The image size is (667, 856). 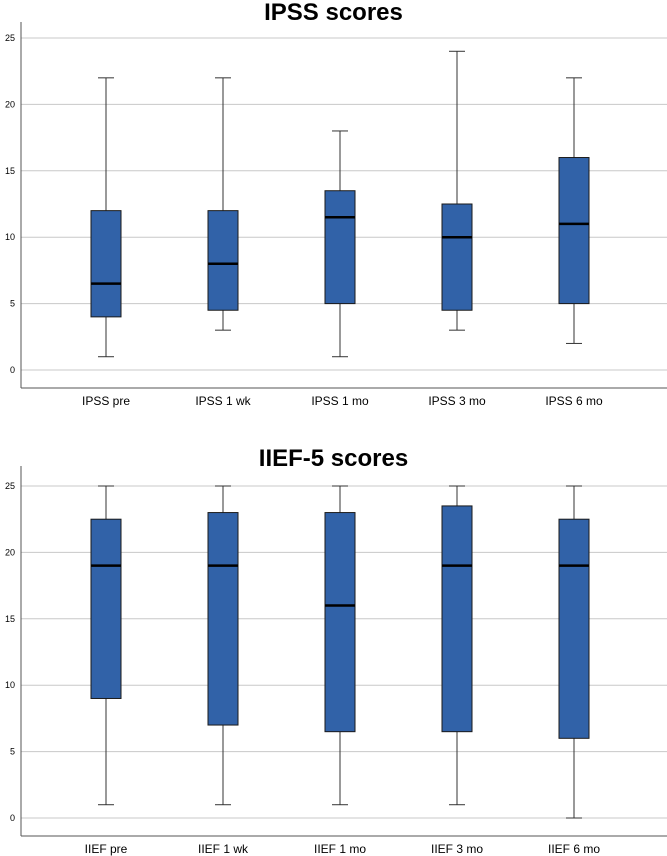 What do you see at coordinates (457, 849) in the screenshot?
I see `x-category-label: IIEF 3 mo` at bounding box center [457, 849].